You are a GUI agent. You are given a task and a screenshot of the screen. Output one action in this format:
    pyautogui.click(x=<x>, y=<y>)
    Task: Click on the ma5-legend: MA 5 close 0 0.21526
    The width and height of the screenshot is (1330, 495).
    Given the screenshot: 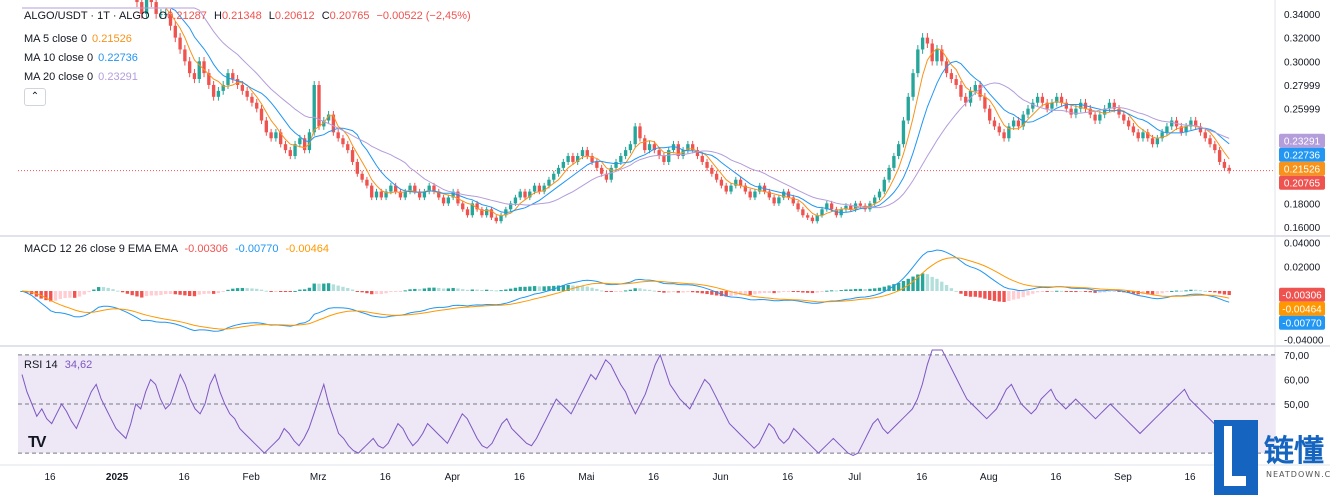 What is the action you would take?
    pyautogui.click(x=78, y=39)
    